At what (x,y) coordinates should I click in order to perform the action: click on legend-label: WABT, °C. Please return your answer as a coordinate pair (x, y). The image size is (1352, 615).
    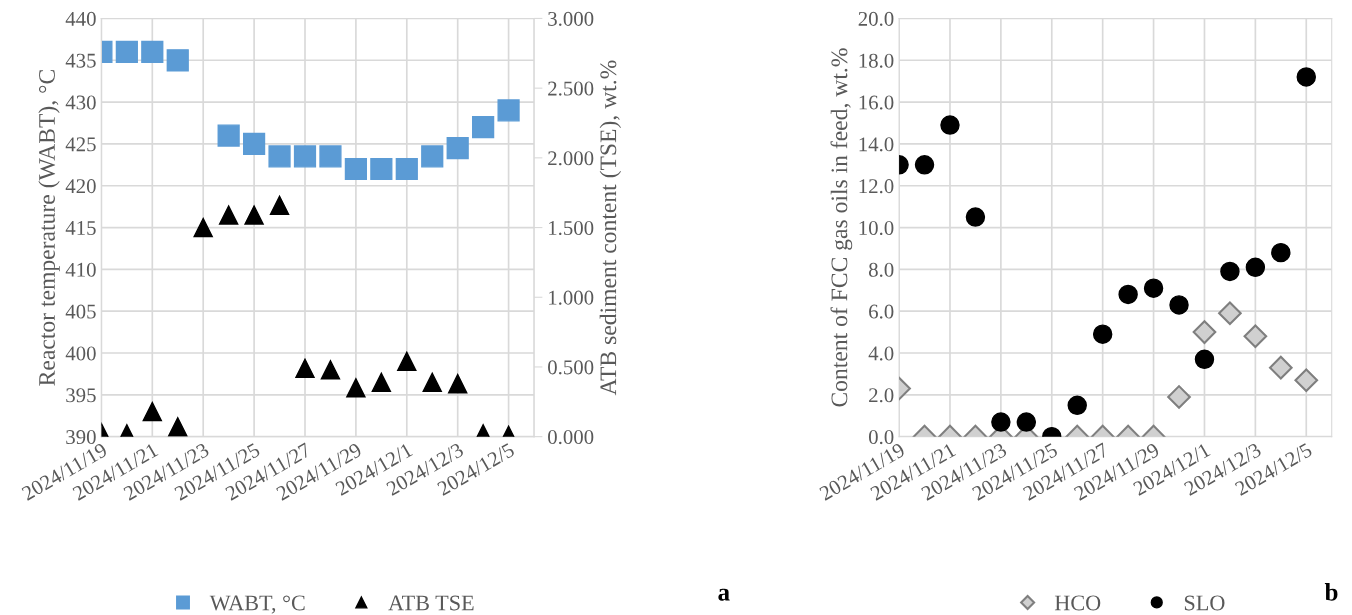
    Looking at the image, I should click on (257, 604).